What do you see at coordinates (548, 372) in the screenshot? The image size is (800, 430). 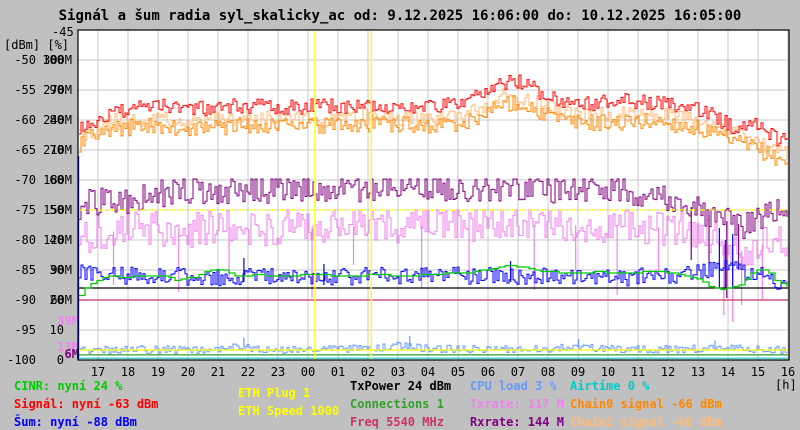 I see `x-tick-hour: 08` at bounding box center [548, 372].